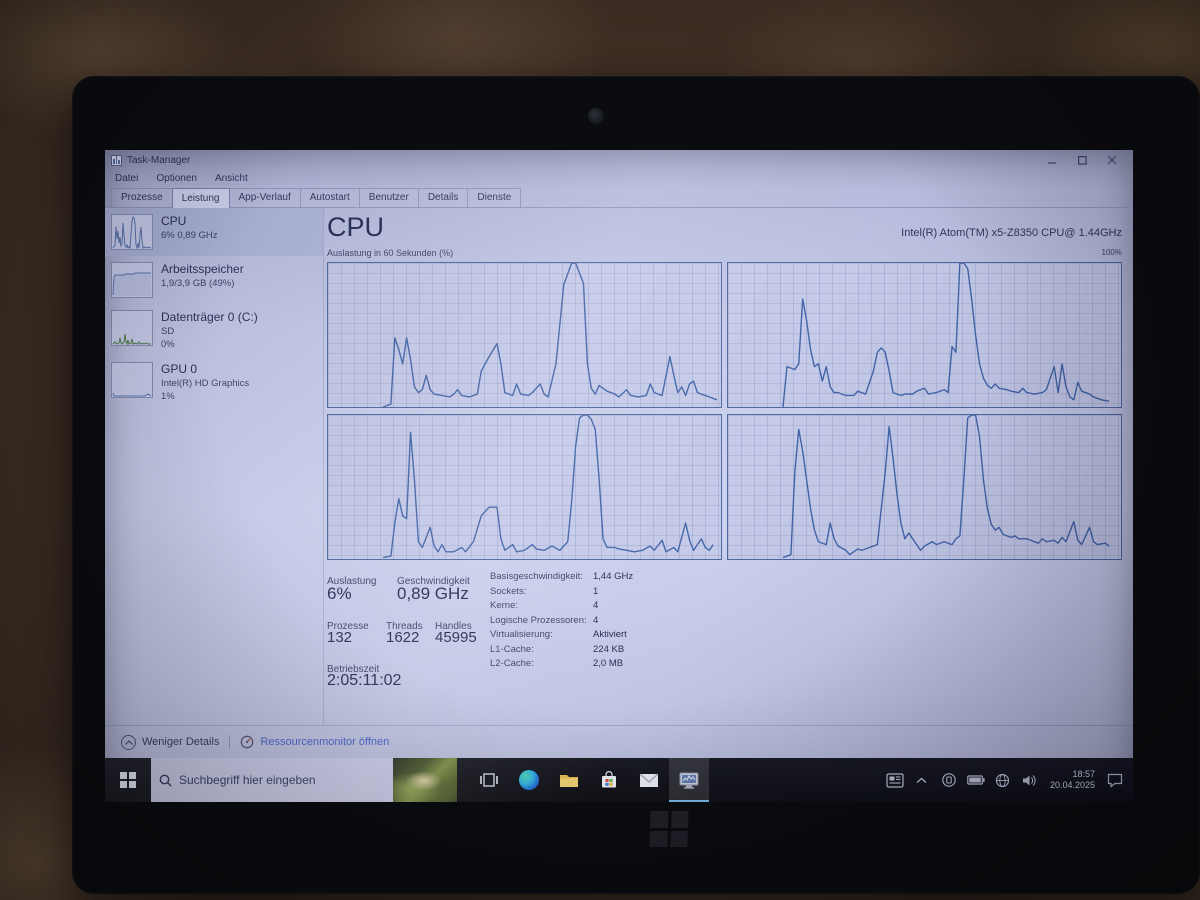  What do you see at coordinates (609, 780) in the screenshot?
I see `store-icon` at bounding box center [609, 780].